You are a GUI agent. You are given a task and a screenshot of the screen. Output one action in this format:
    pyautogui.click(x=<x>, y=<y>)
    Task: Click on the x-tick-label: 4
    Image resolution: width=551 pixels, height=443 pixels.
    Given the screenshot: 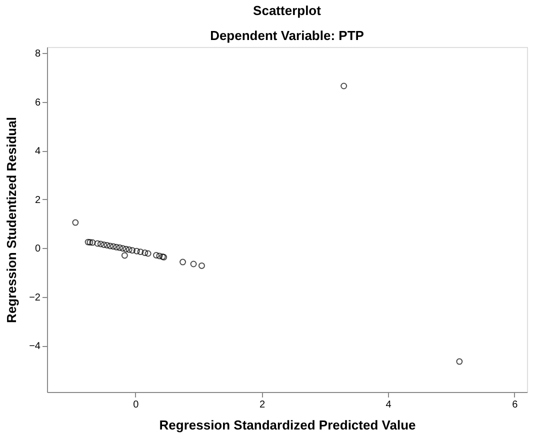 What is the action you would take?
    pyautogui.click(x=389, y=405)
    